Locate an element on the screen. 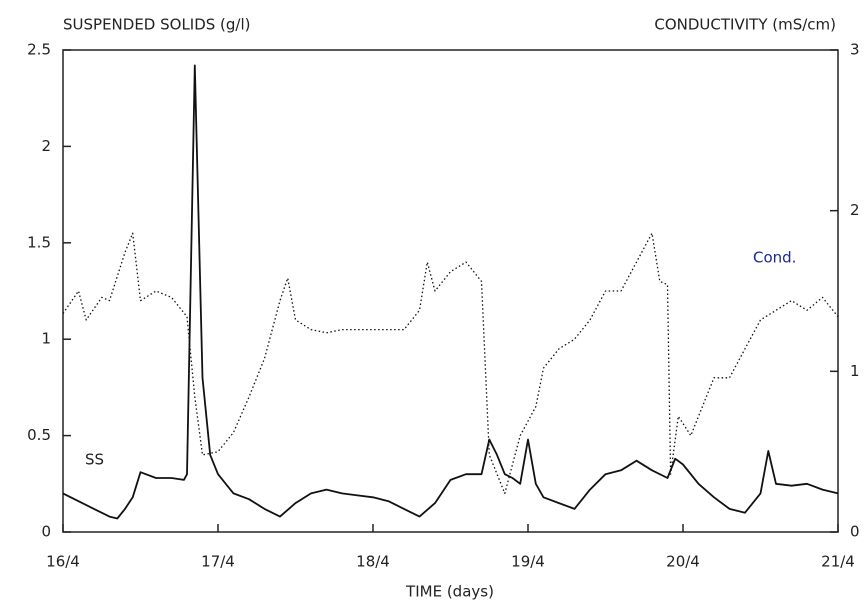  y2-tick-label: 2 is located at coordinates (855, 210).